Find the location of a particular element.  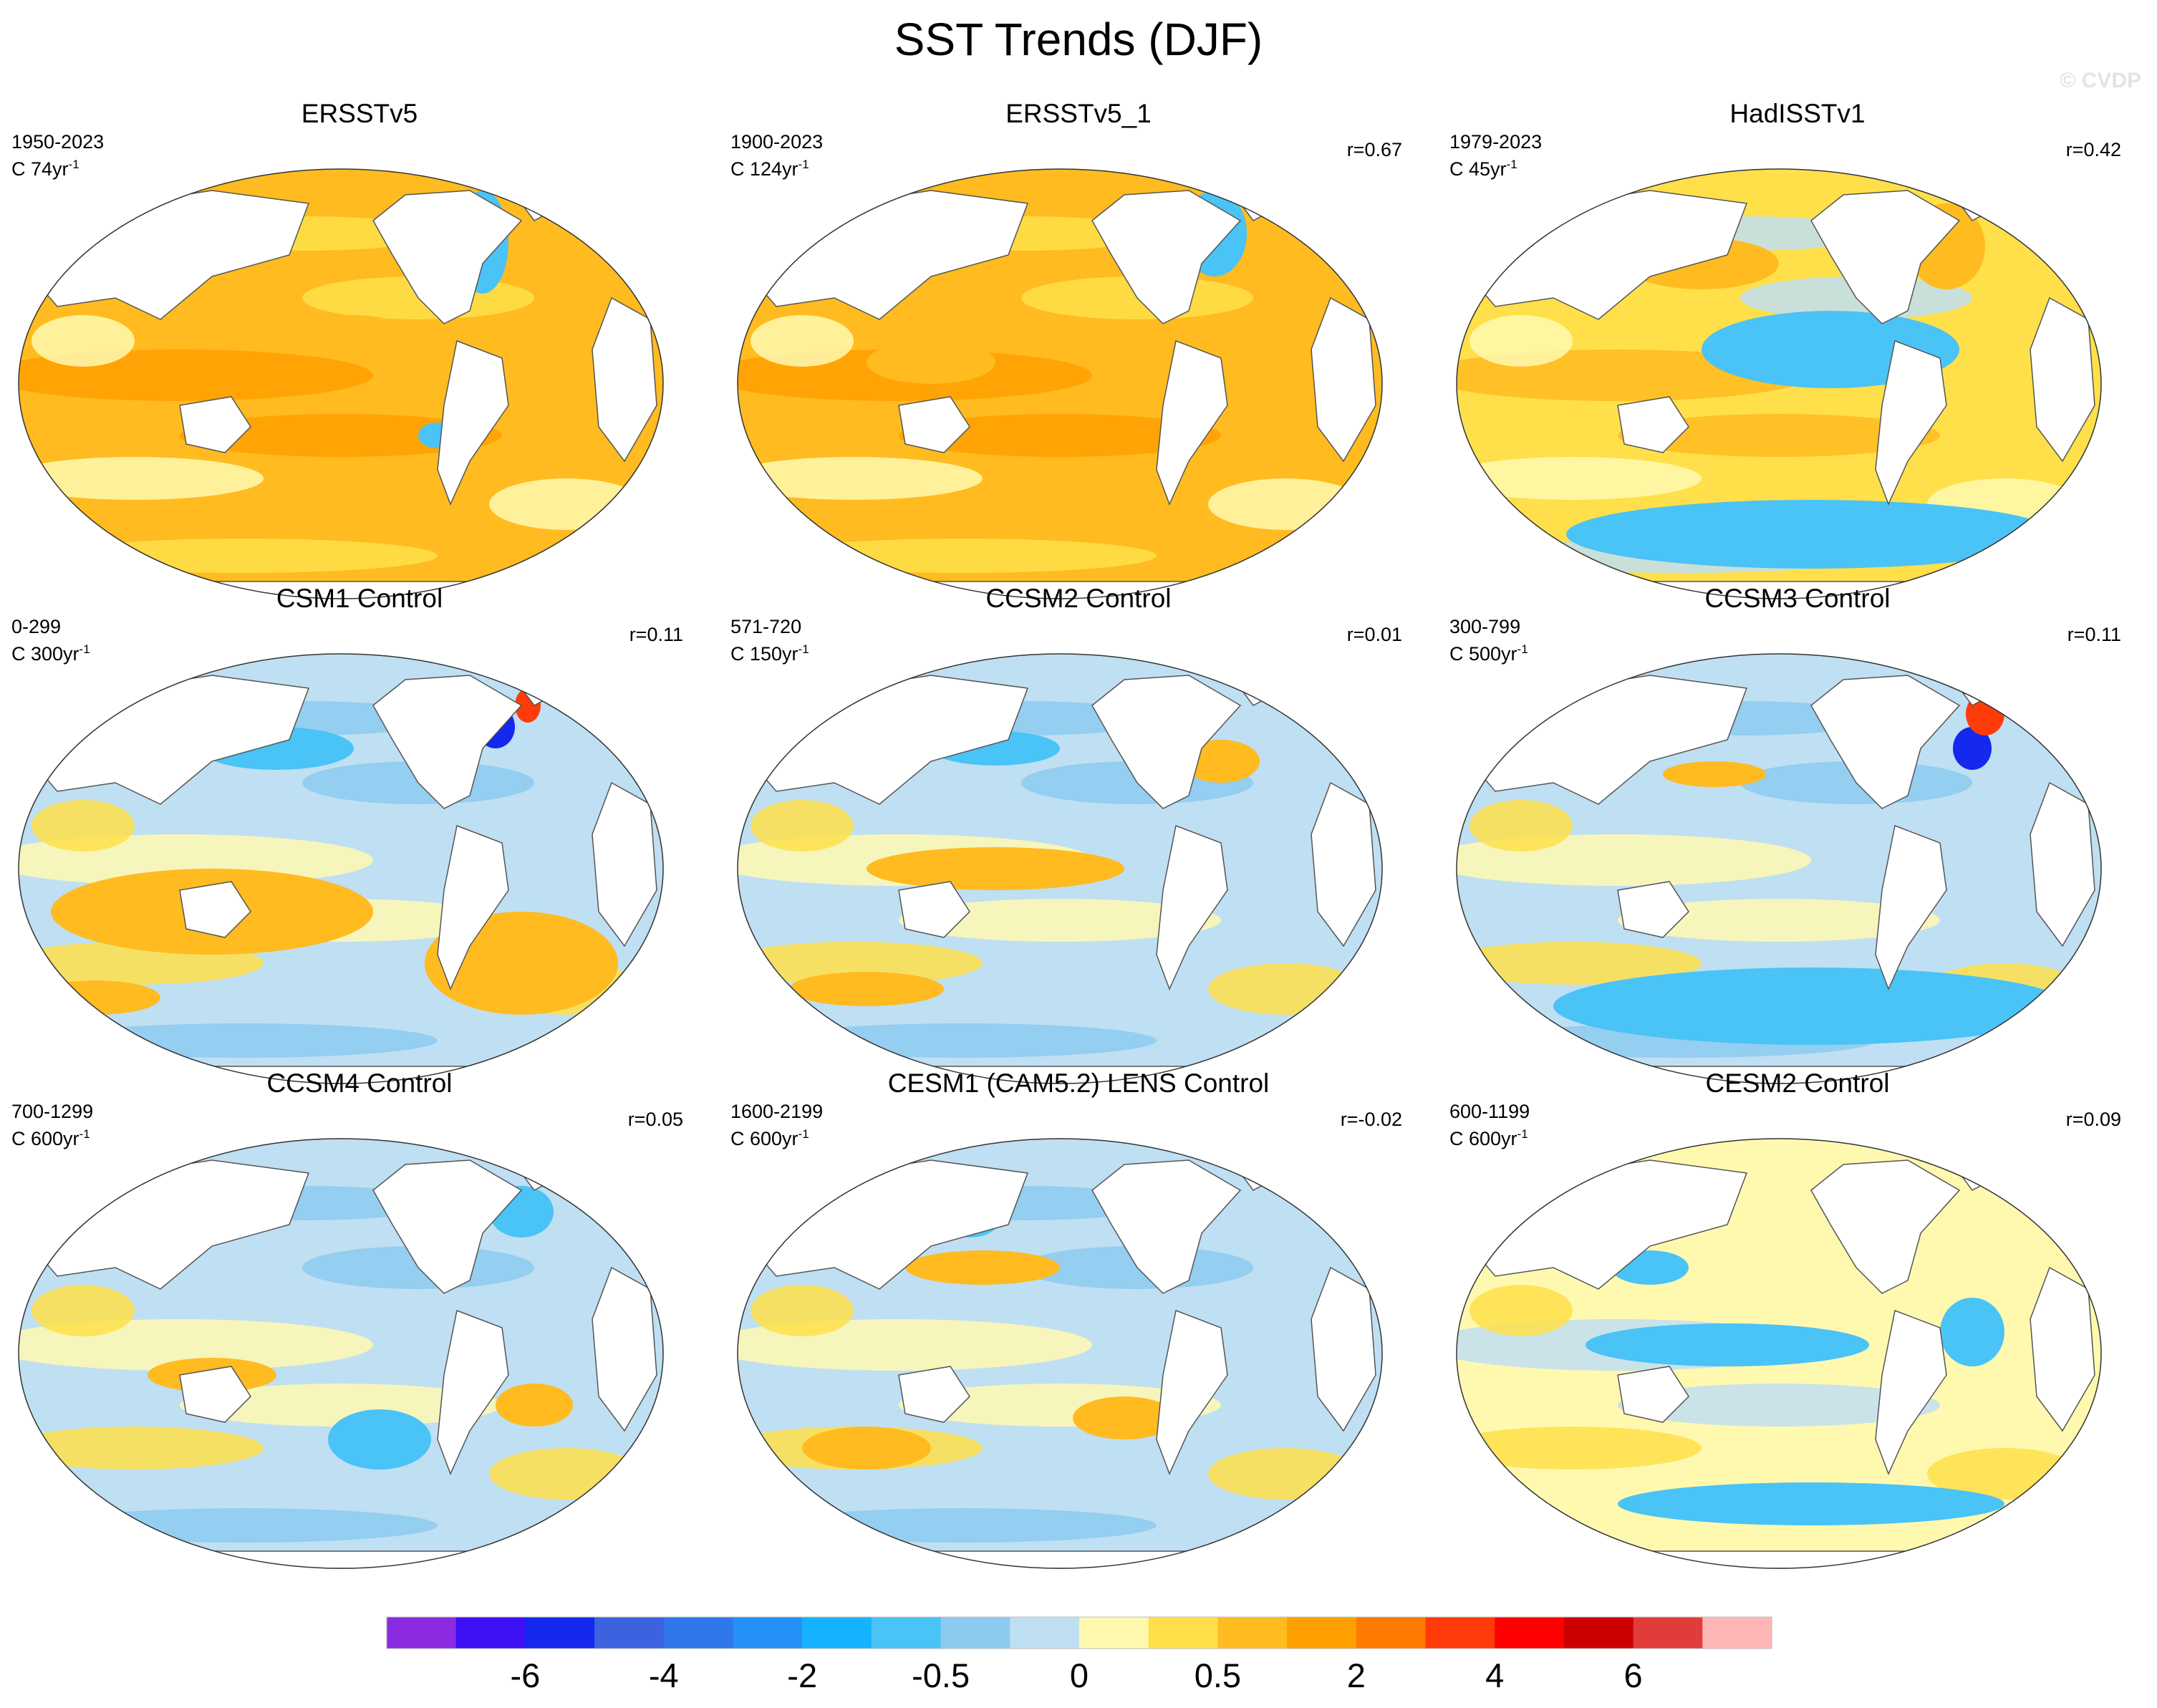

colorbar-tick-label: 4 is located at coordinates (1495, 1675).